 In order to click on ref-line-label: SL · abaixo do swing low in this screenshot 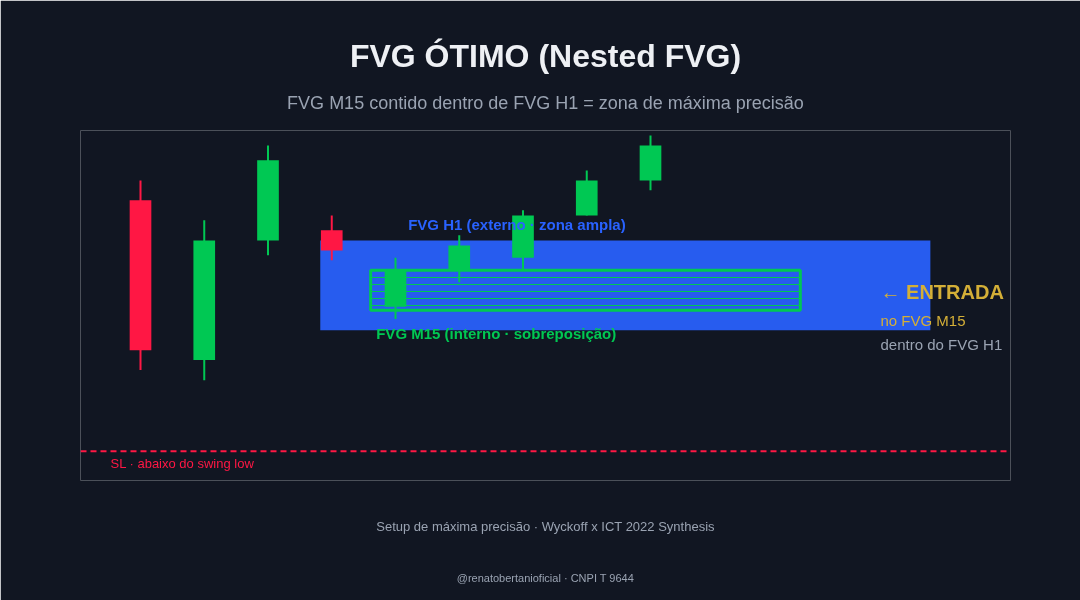, I will do `click(182, 463)`.